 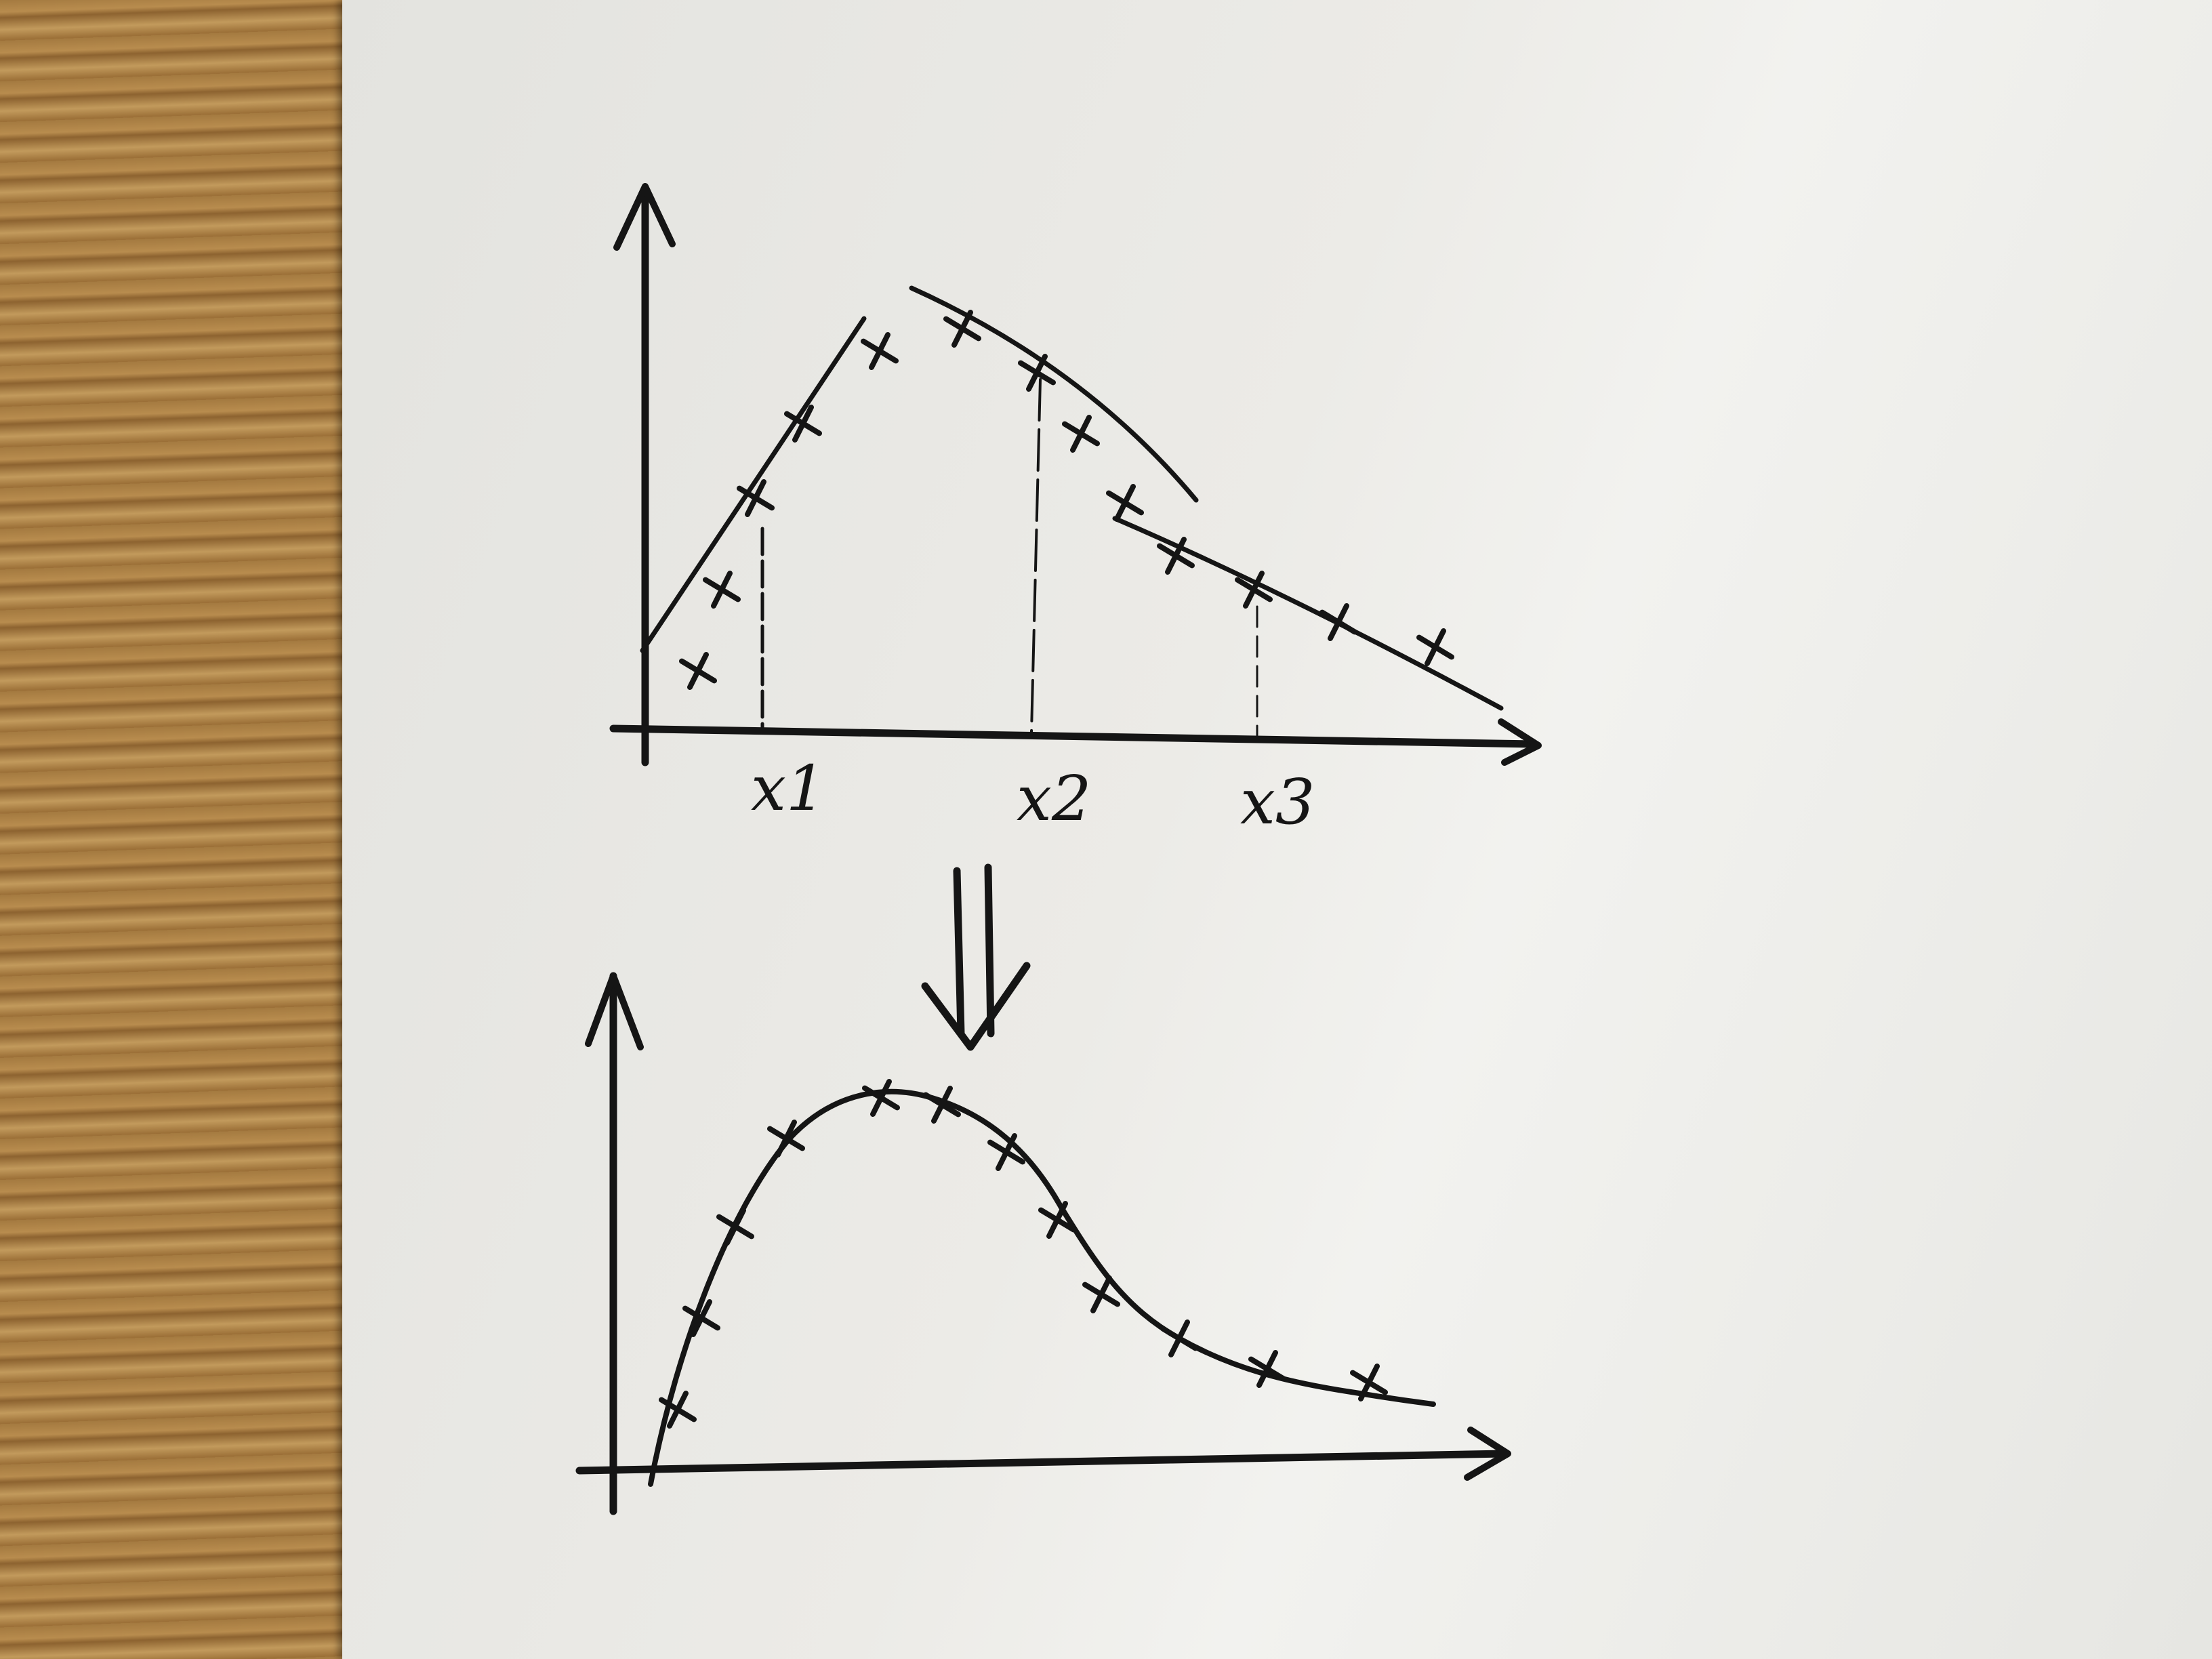 I want to click on bottom-graph, so click(x=1043, y=1243).